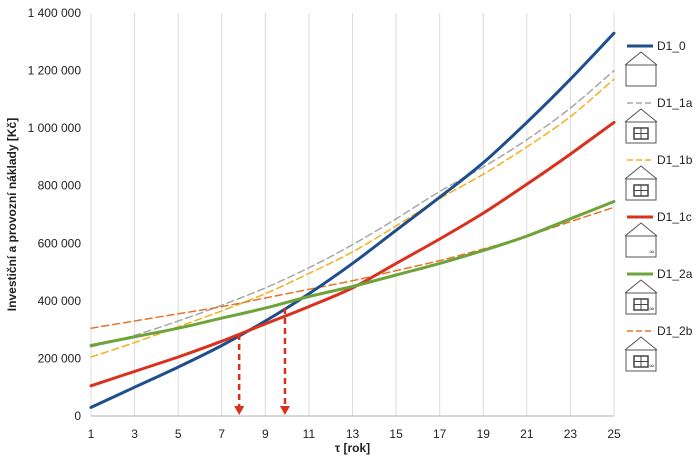  Describe the element at coordinates (55, 128) in the screenshot. I see `y-tick-label: 1 000 000` at that location.